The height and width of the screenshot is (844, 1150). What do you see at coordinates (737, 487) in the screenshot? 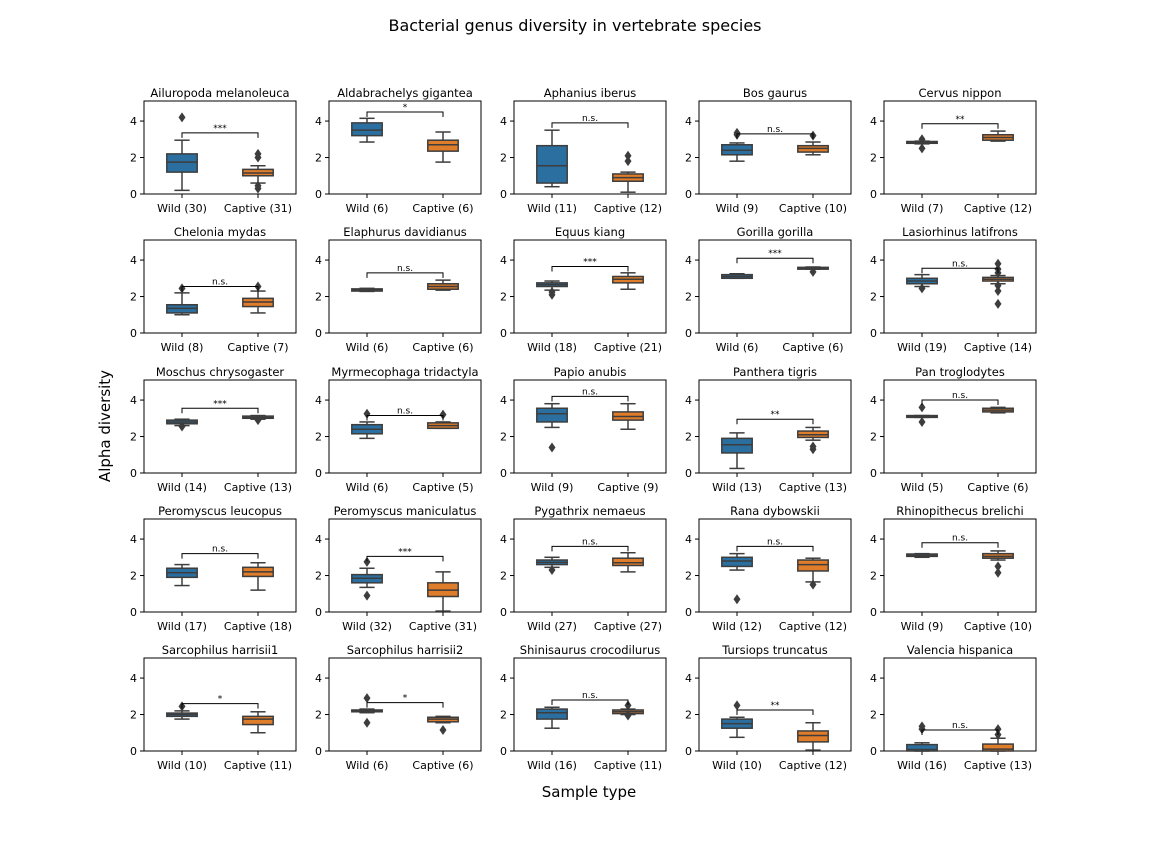
I see `x-tick-label: Wild (13)` at bounding box center [737, 487].